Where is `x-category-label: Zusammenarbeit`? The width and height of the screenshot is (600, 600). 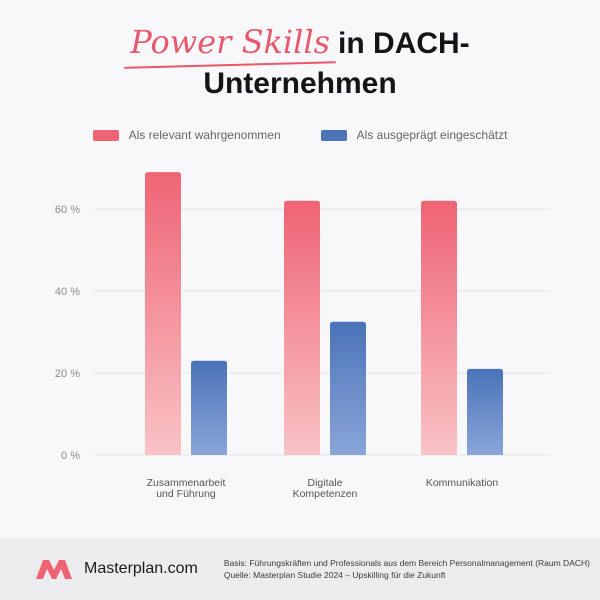
x-category-label: Zusammenarbeit is located at coordinates (186, 483).